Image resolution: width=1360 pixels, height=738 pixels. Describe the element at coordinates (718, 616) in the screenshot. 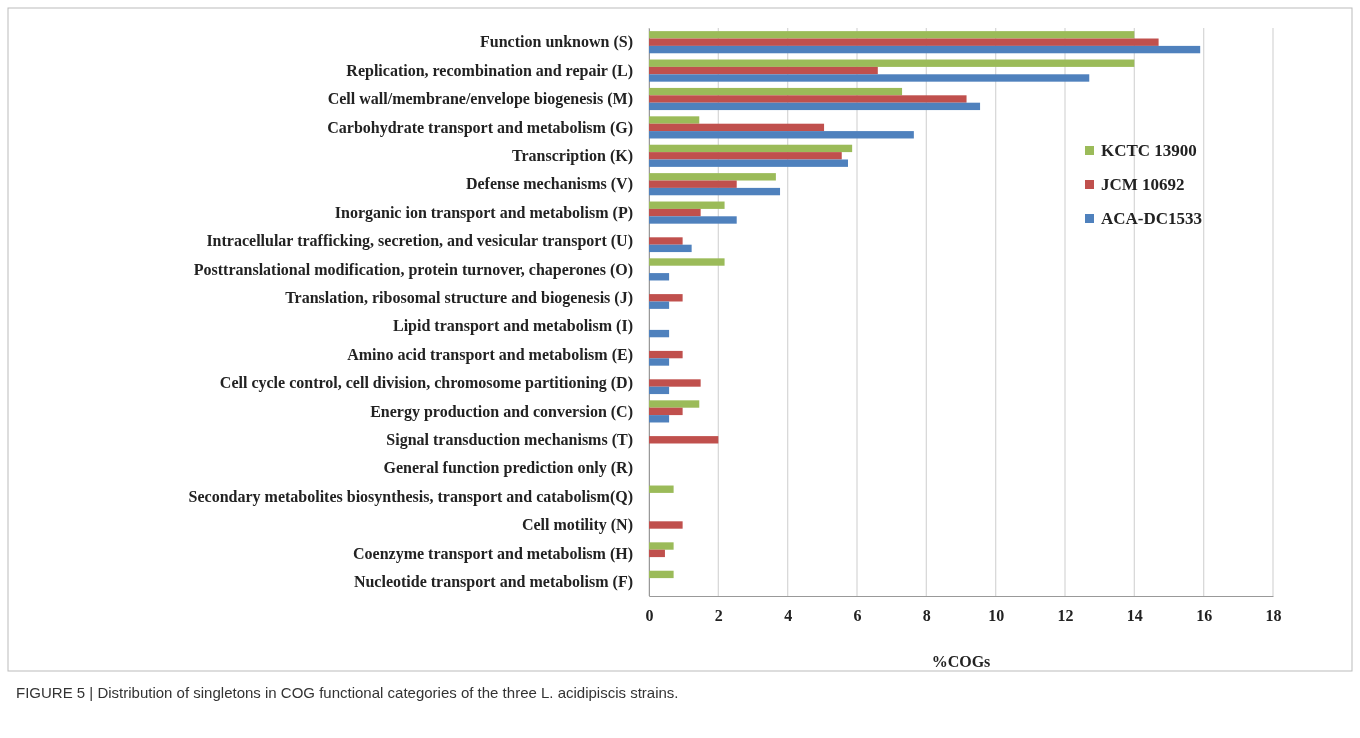

I see `x-tick-label: 2` at that location.